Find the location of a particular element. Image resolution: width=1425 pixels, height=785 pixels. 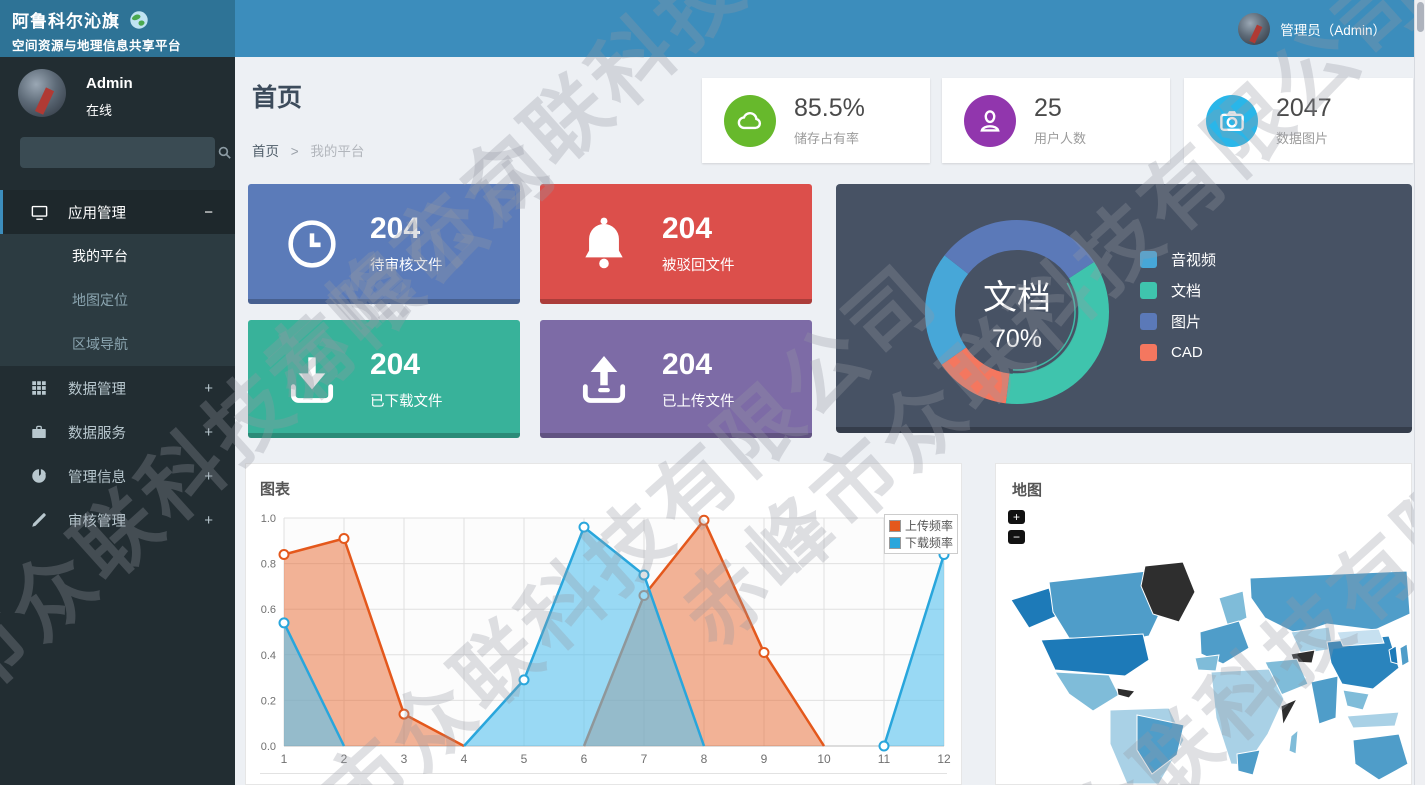

chart-legend: 上传频率 下载频率 is located at coordinates (921, 534).